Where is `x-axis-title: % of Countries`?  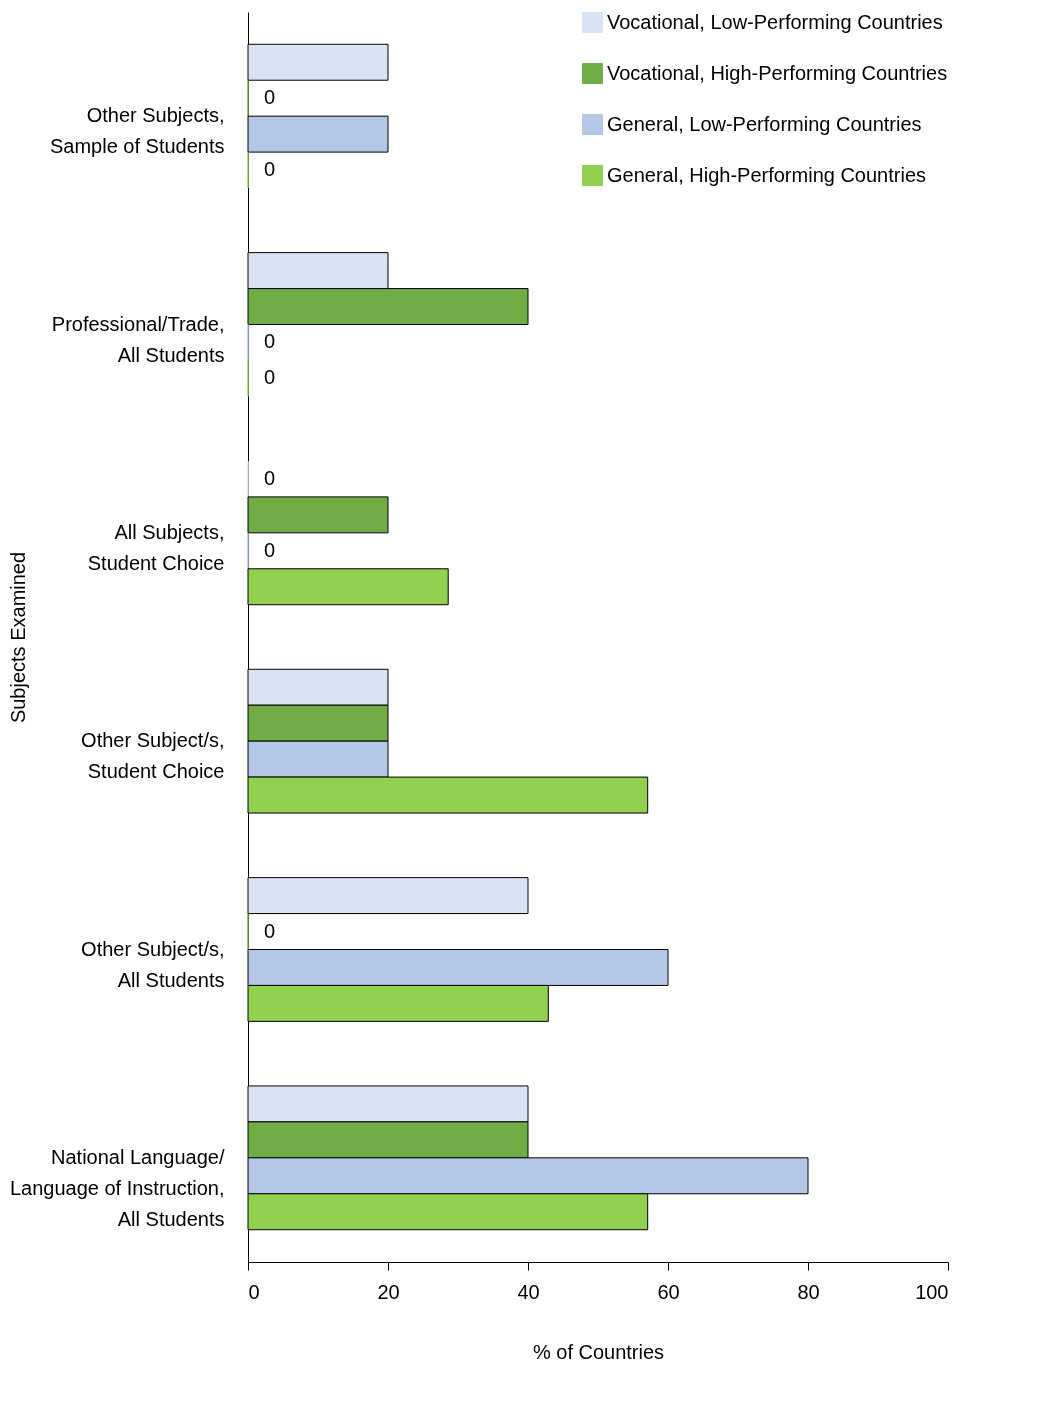
x-axis-title: % of Countries is located at coordinates (598, 1351).